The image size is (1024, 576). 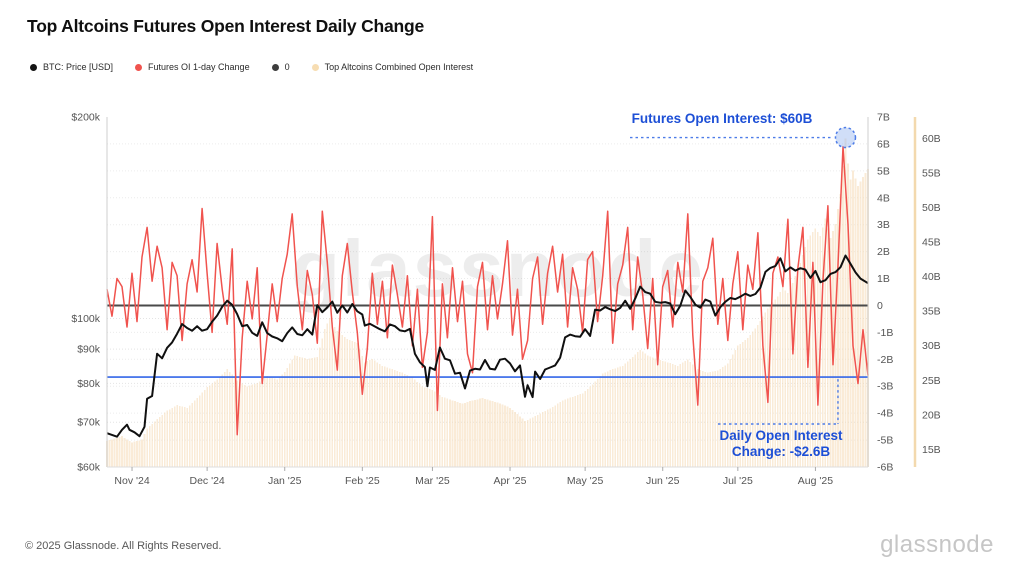 I want to click on change-tick-label: -5B, so click(x=885, y=441).